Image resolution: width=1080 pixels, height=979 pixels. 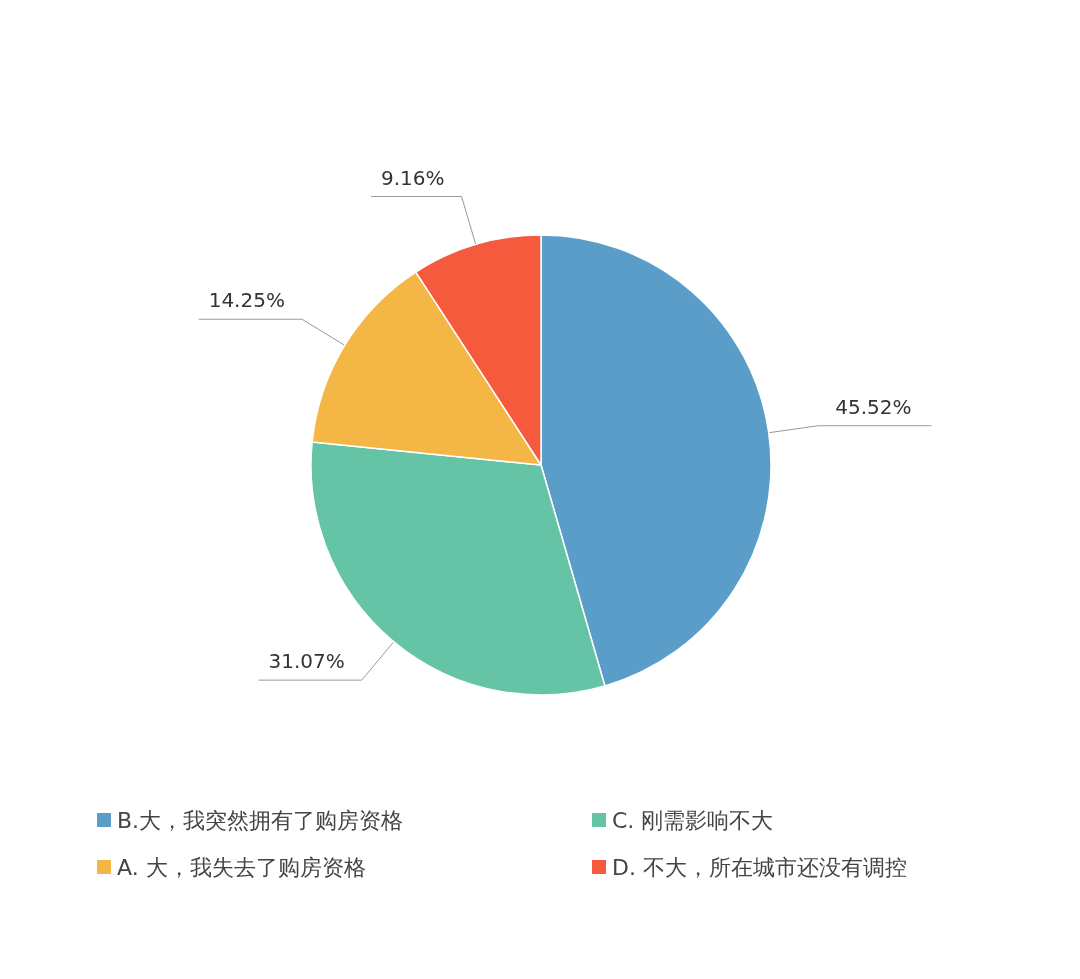 I want to click on legend-label: C. 刚需影响不大, so click(x=693, y=820).